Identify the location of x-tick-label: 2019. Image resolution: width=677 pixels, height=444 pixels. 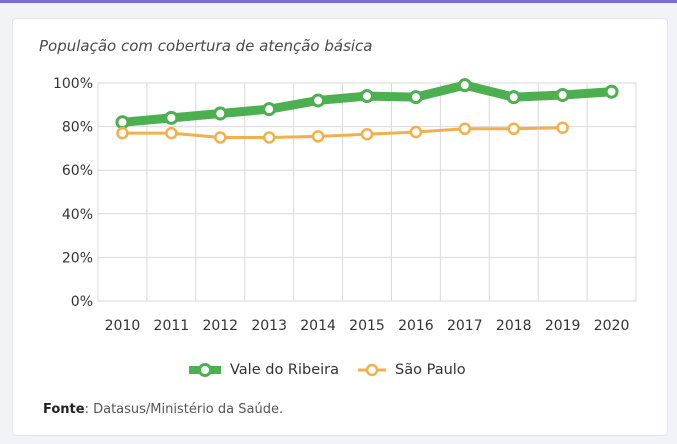
(563, 326).